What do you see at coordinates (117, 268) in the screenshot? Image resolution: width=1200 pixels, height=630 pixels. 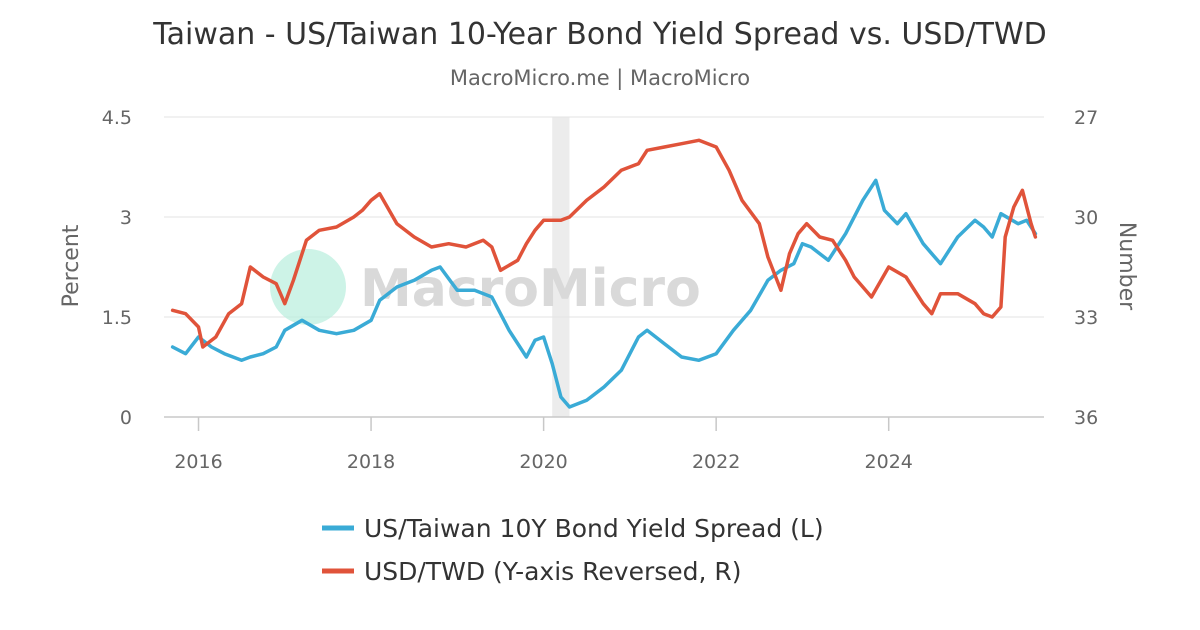 I see `left-axis-ticks: 0 1.5 3 4.5` at bounding box center [117, 268].